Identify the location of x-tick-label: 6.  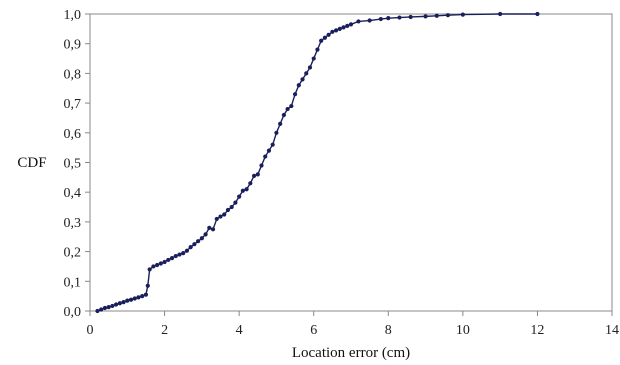
(313, 330).